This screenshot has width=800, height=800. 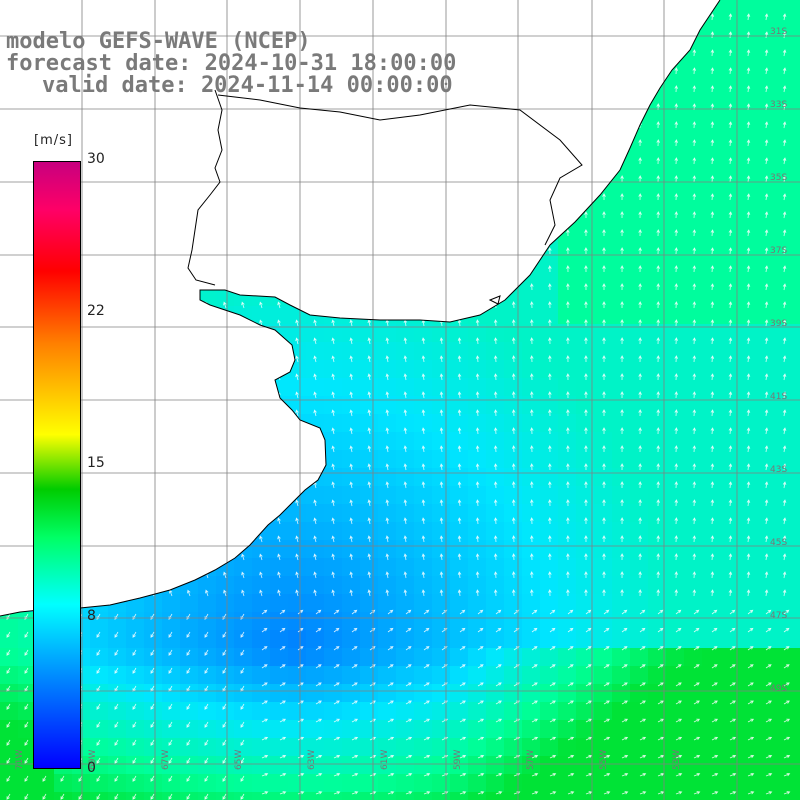 What do you see at coordinates (96, 311) in the screenshot?
I see `colorbar-tick-22: 22` at bounding box center [96, 311].